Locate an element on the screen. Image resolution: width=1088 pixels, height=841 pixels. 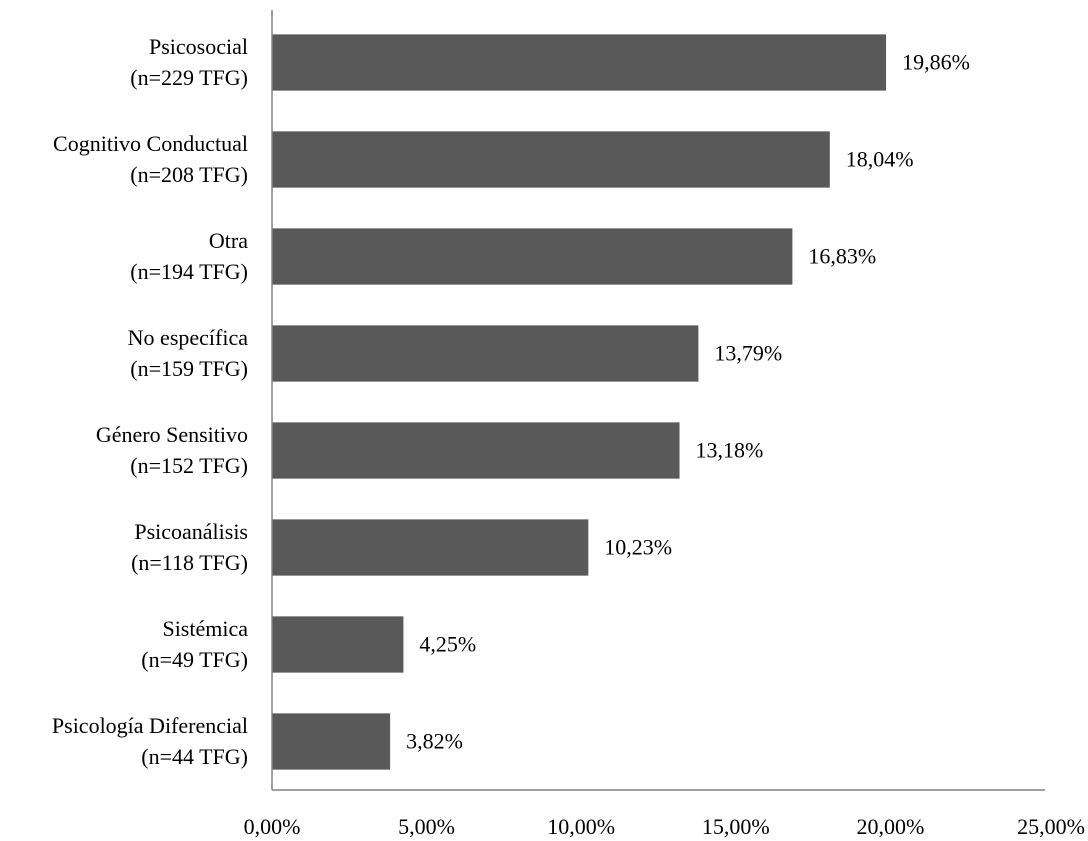
x-tick-label: 5,00% is located at coordinates (426, 826).